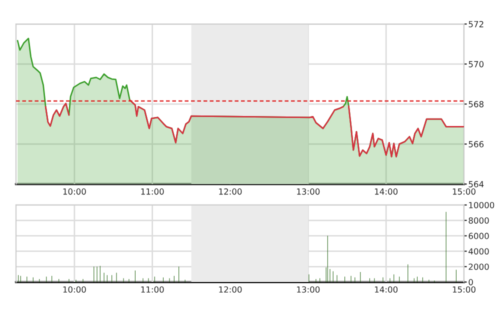  Describe the element at coordinates (478, 251) in the screenshot. I see `y-tick-label: 4000` at that location.